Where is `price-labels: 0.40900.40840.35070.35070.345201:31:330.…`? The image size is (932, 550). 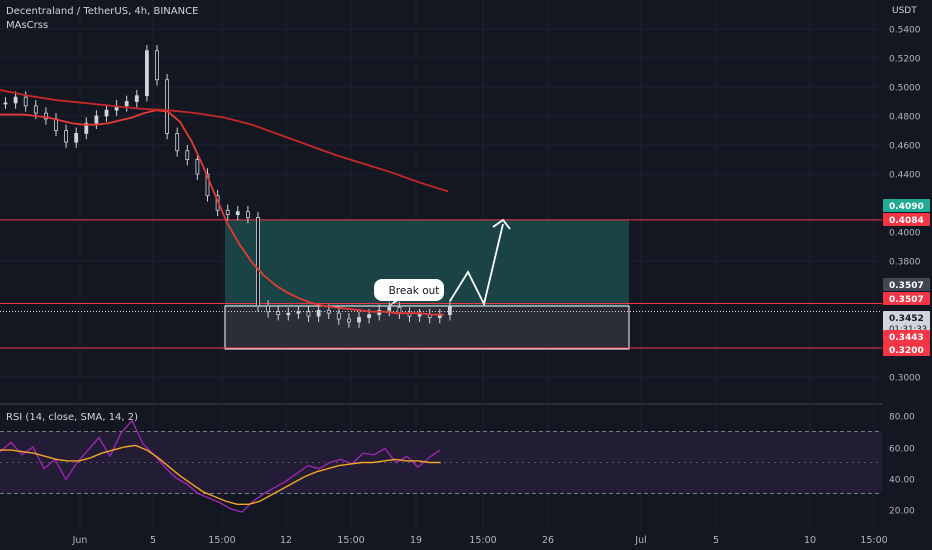 price-labels: 0.40900.40840.35070.35070.345201:31:330.… is located at coordinates (906, 277).